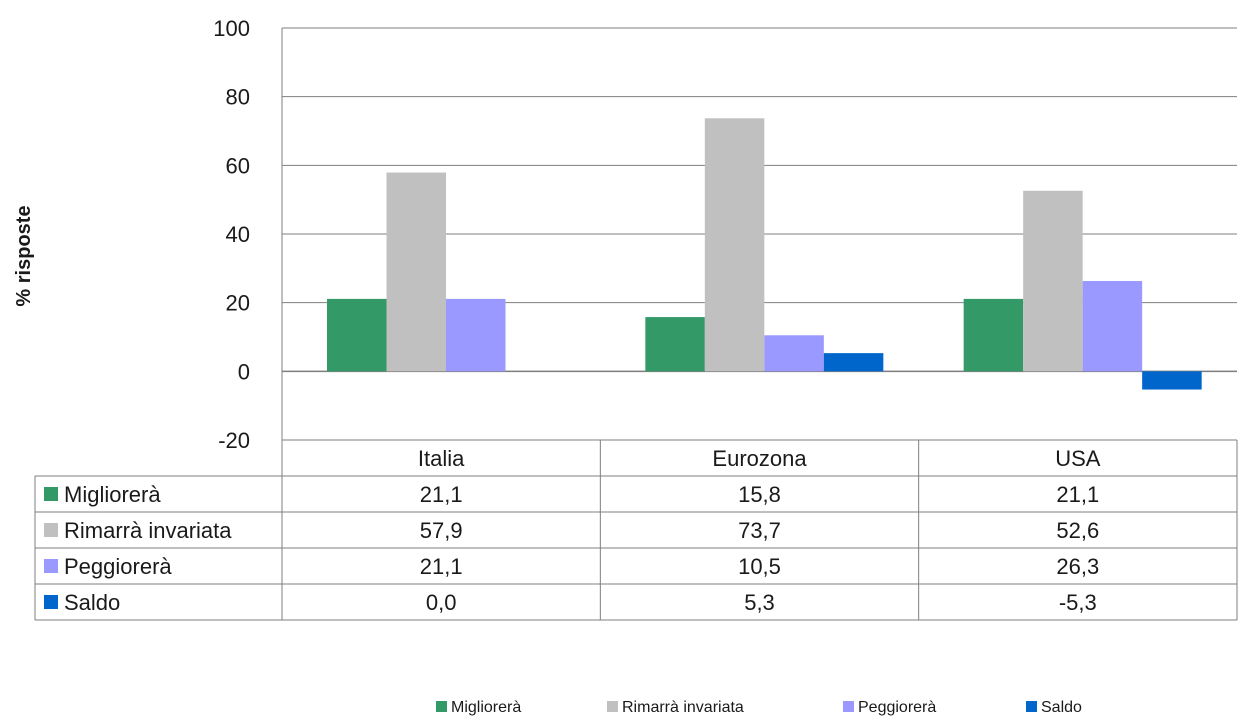 The height and width of the screenshot is (720, 1249). Describe the element at coordinates (759, 566) in the screenshot. I see `table-cell: 10,5` at that location.